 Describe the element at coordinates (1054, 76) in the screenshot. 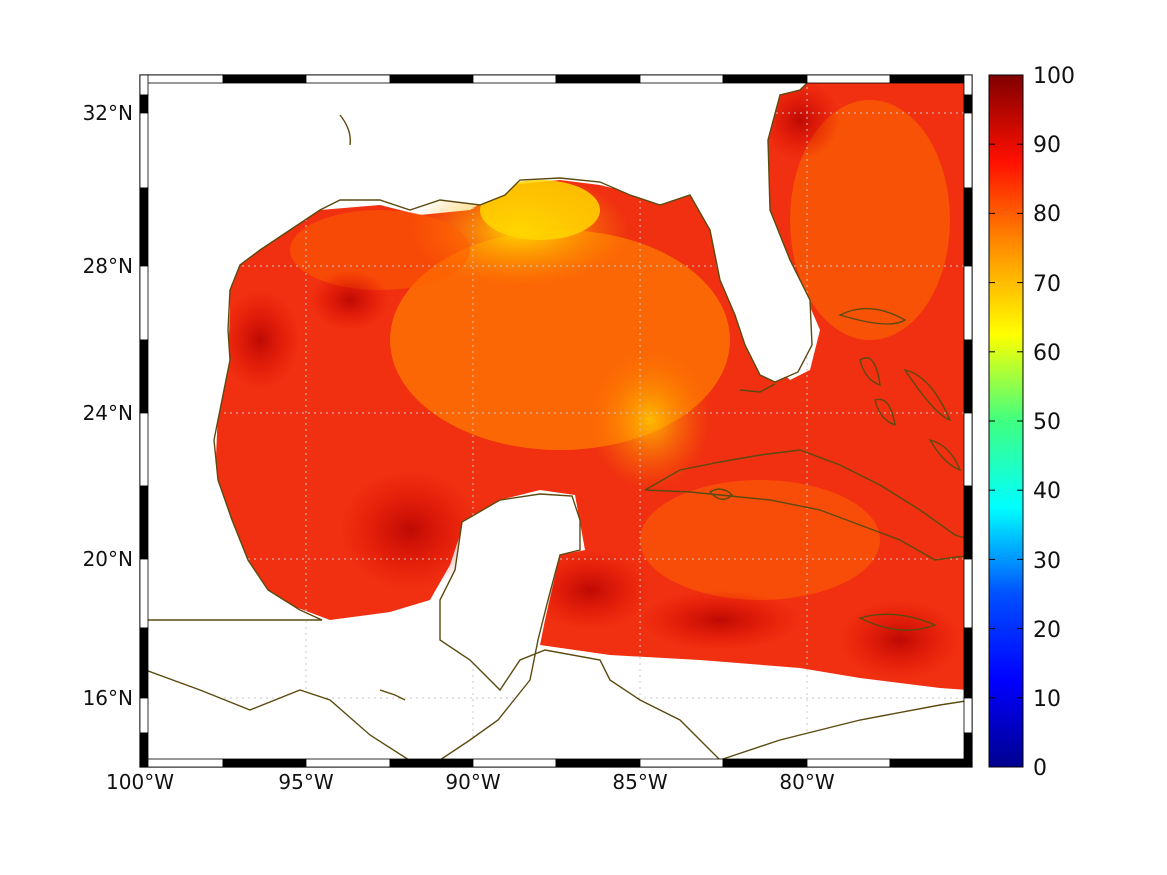

I see `colorbar-label: 100` at that location.